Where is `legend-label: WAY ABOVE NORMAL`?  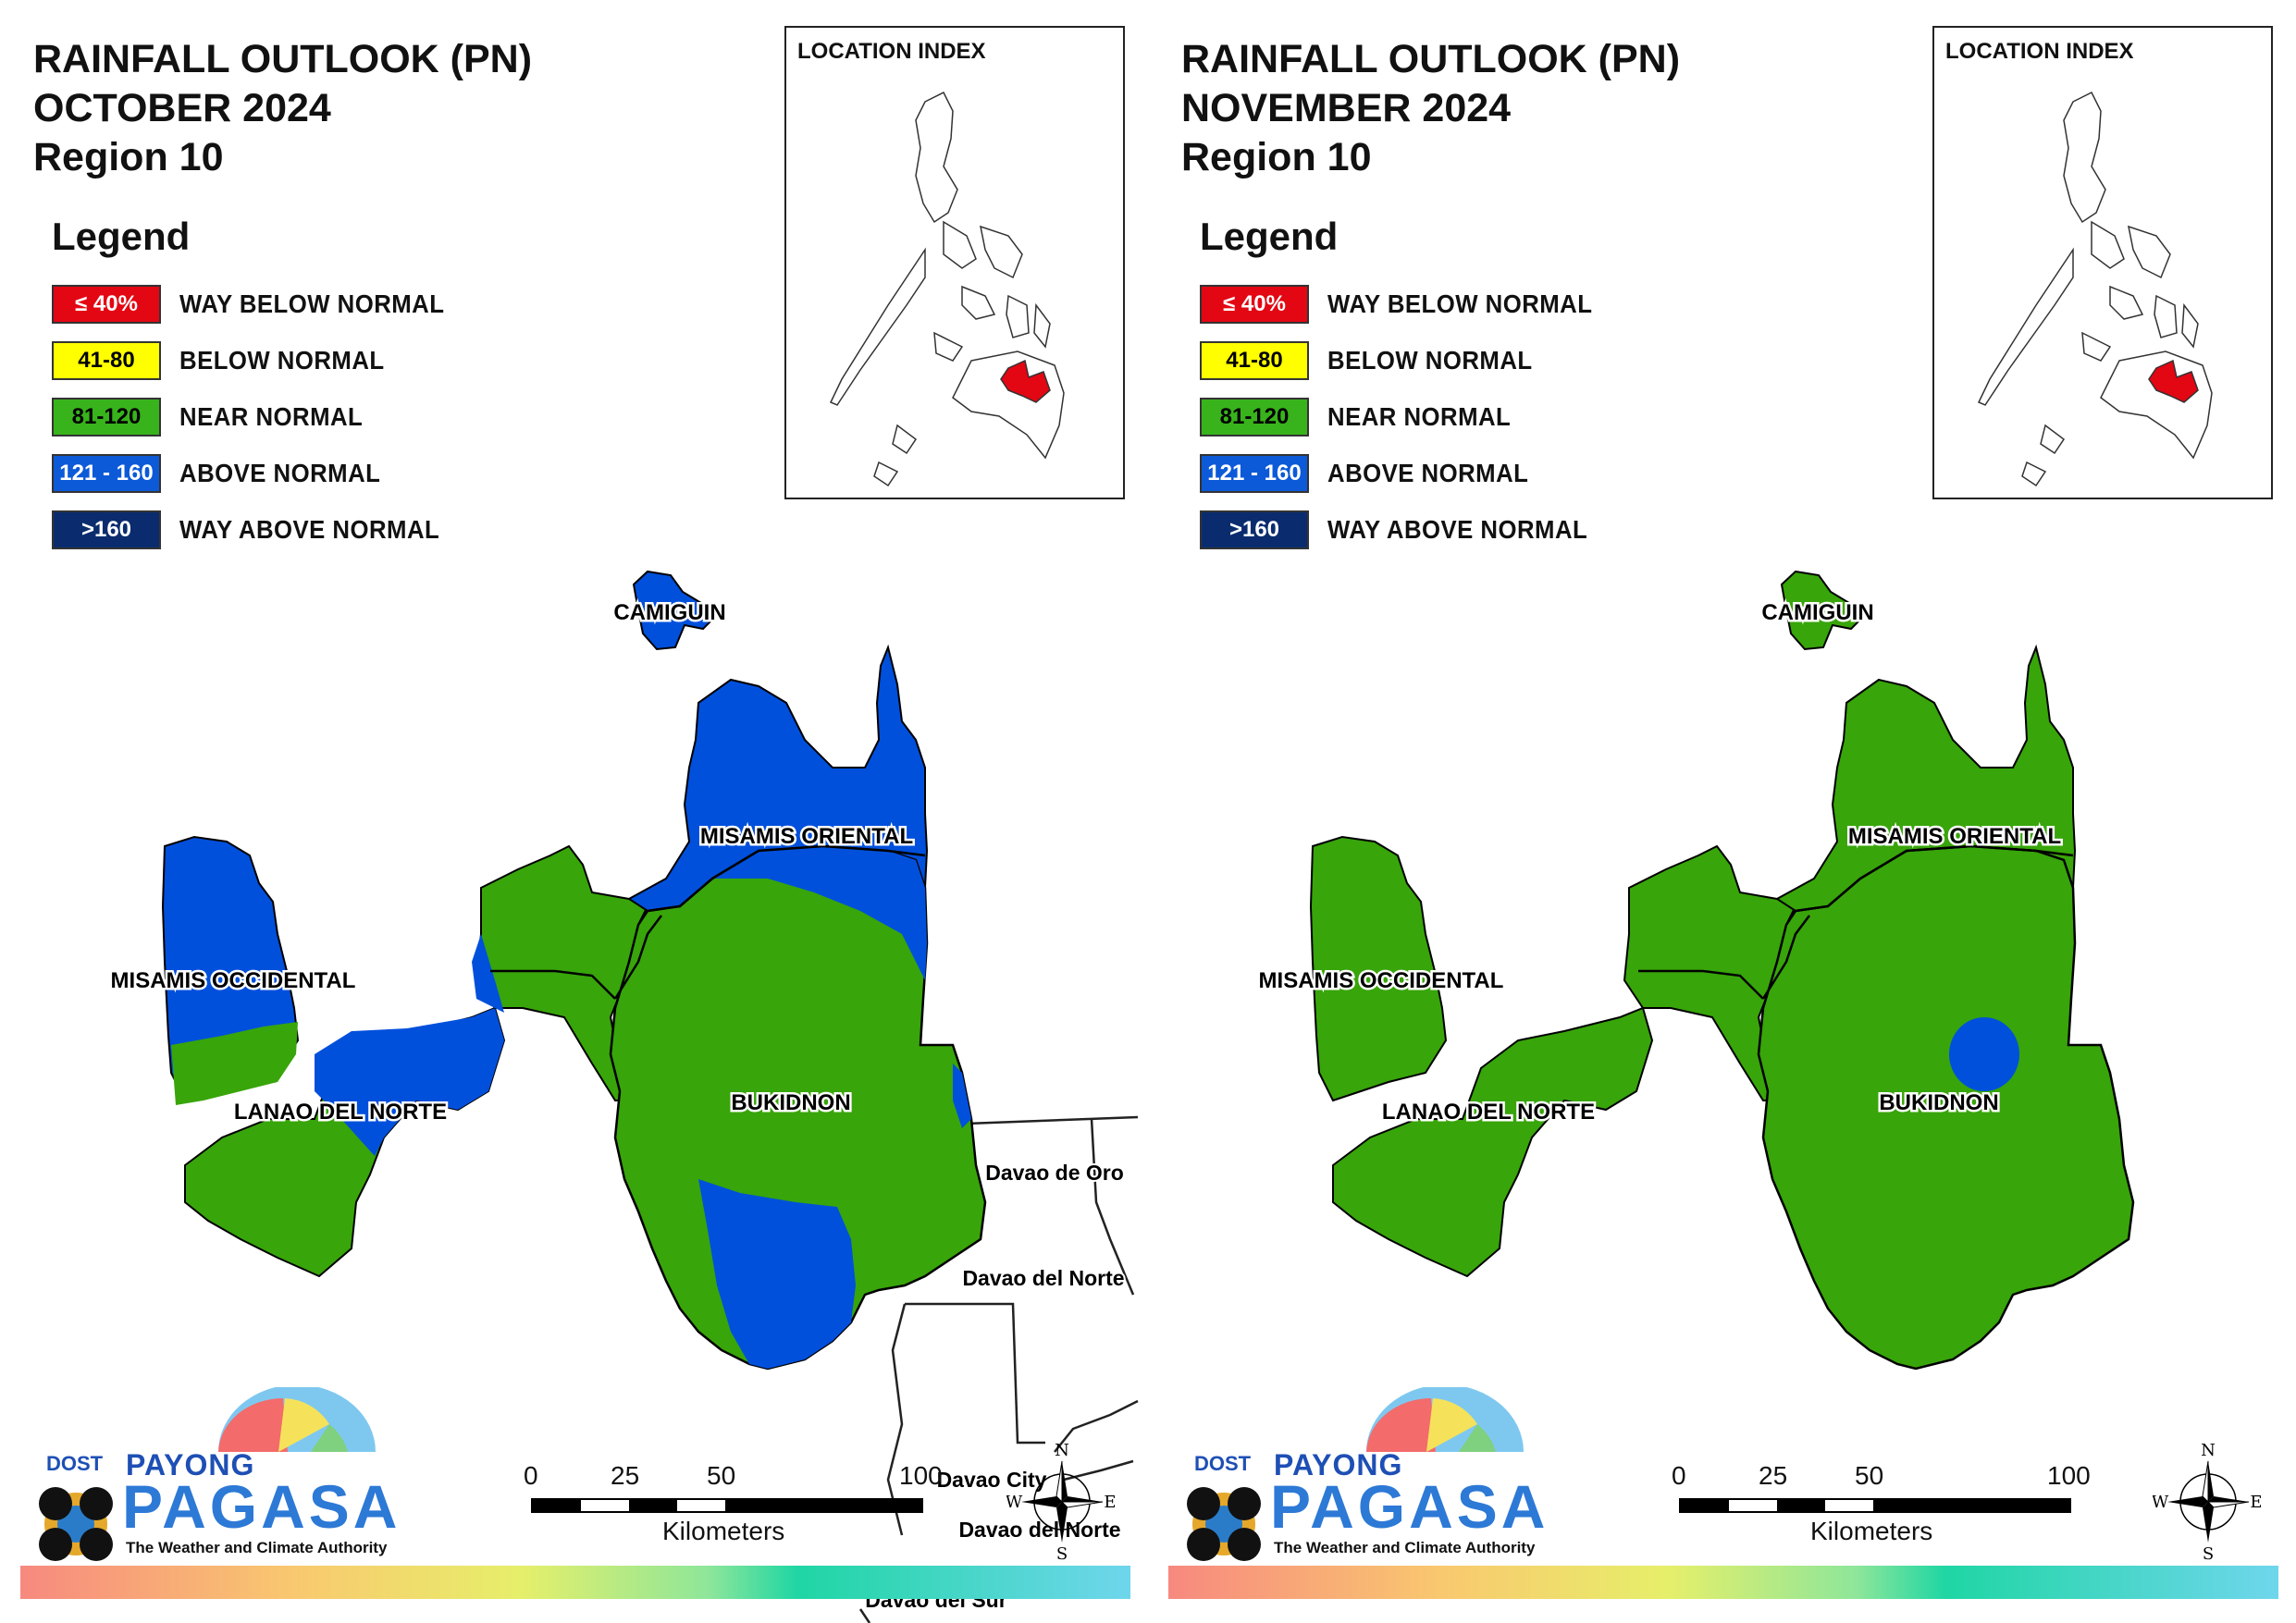 legend-label: WAY ABOVE NORMAL is located at coordinates (1457, 529).